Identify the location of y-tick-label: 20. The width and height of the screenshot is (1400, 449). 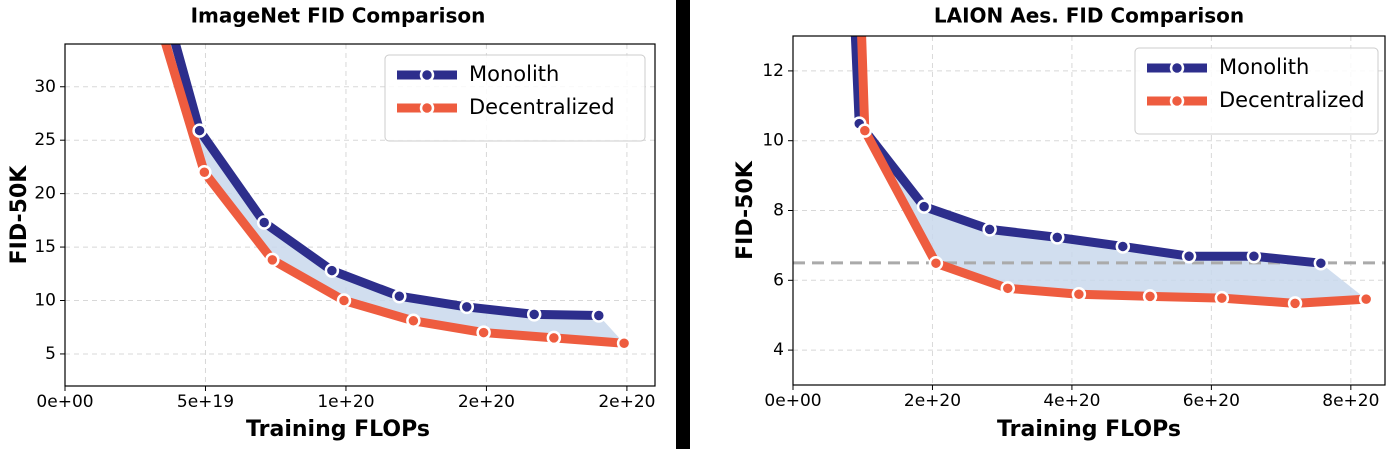
(45, 194).